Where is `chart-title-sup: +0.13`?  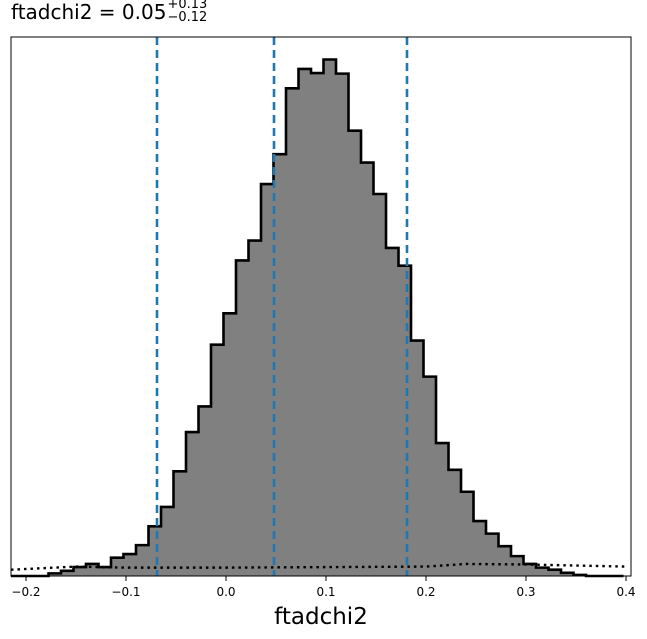 chart-title-sup: +0.13 is located at coordinates (187, 6).